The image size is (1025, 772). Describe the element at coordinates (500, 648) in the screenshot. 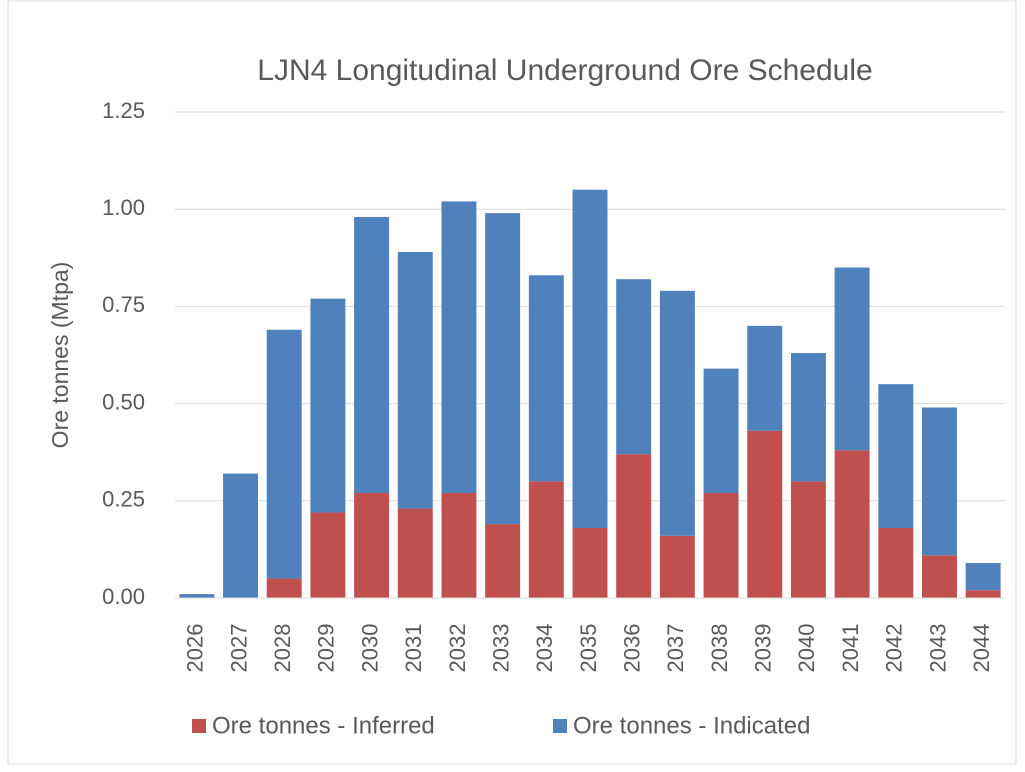

I see `x-tick-label: 2033` at that location.